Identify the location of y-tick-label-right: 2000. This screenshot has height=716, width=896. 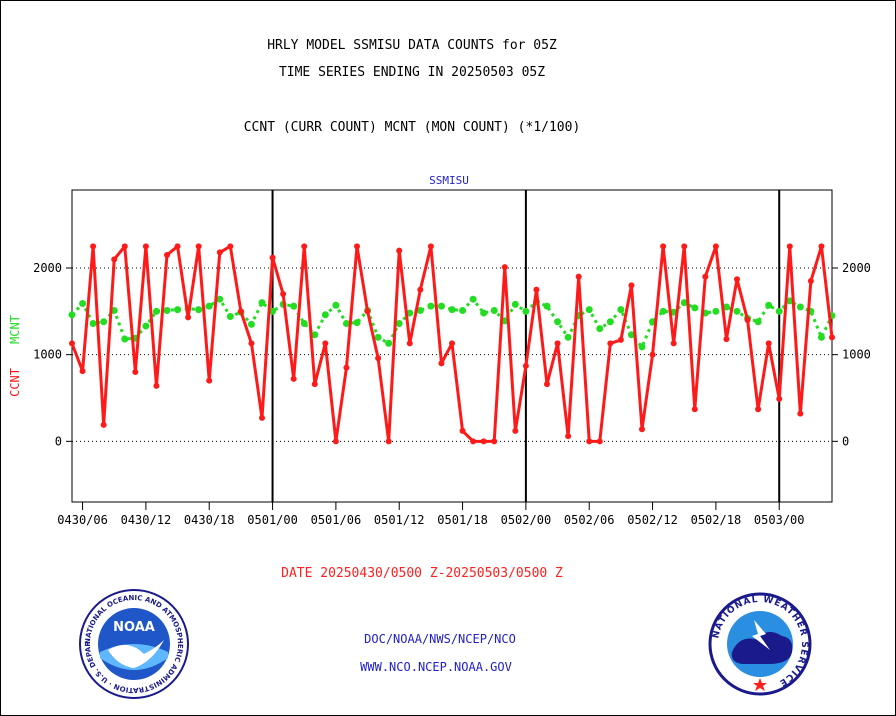
(856, 268).